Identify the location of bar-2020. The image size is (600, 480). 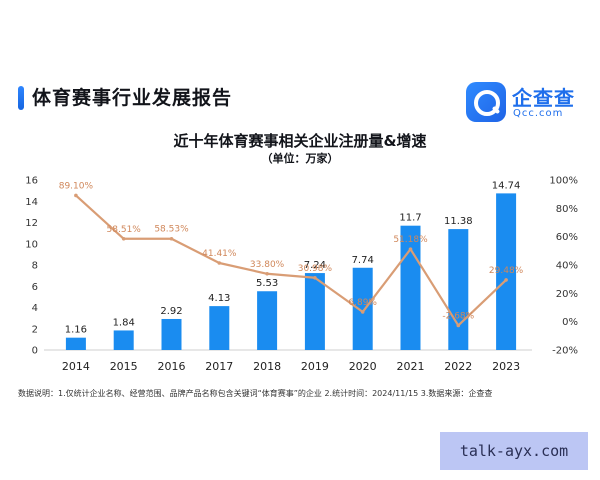
(362, 308).